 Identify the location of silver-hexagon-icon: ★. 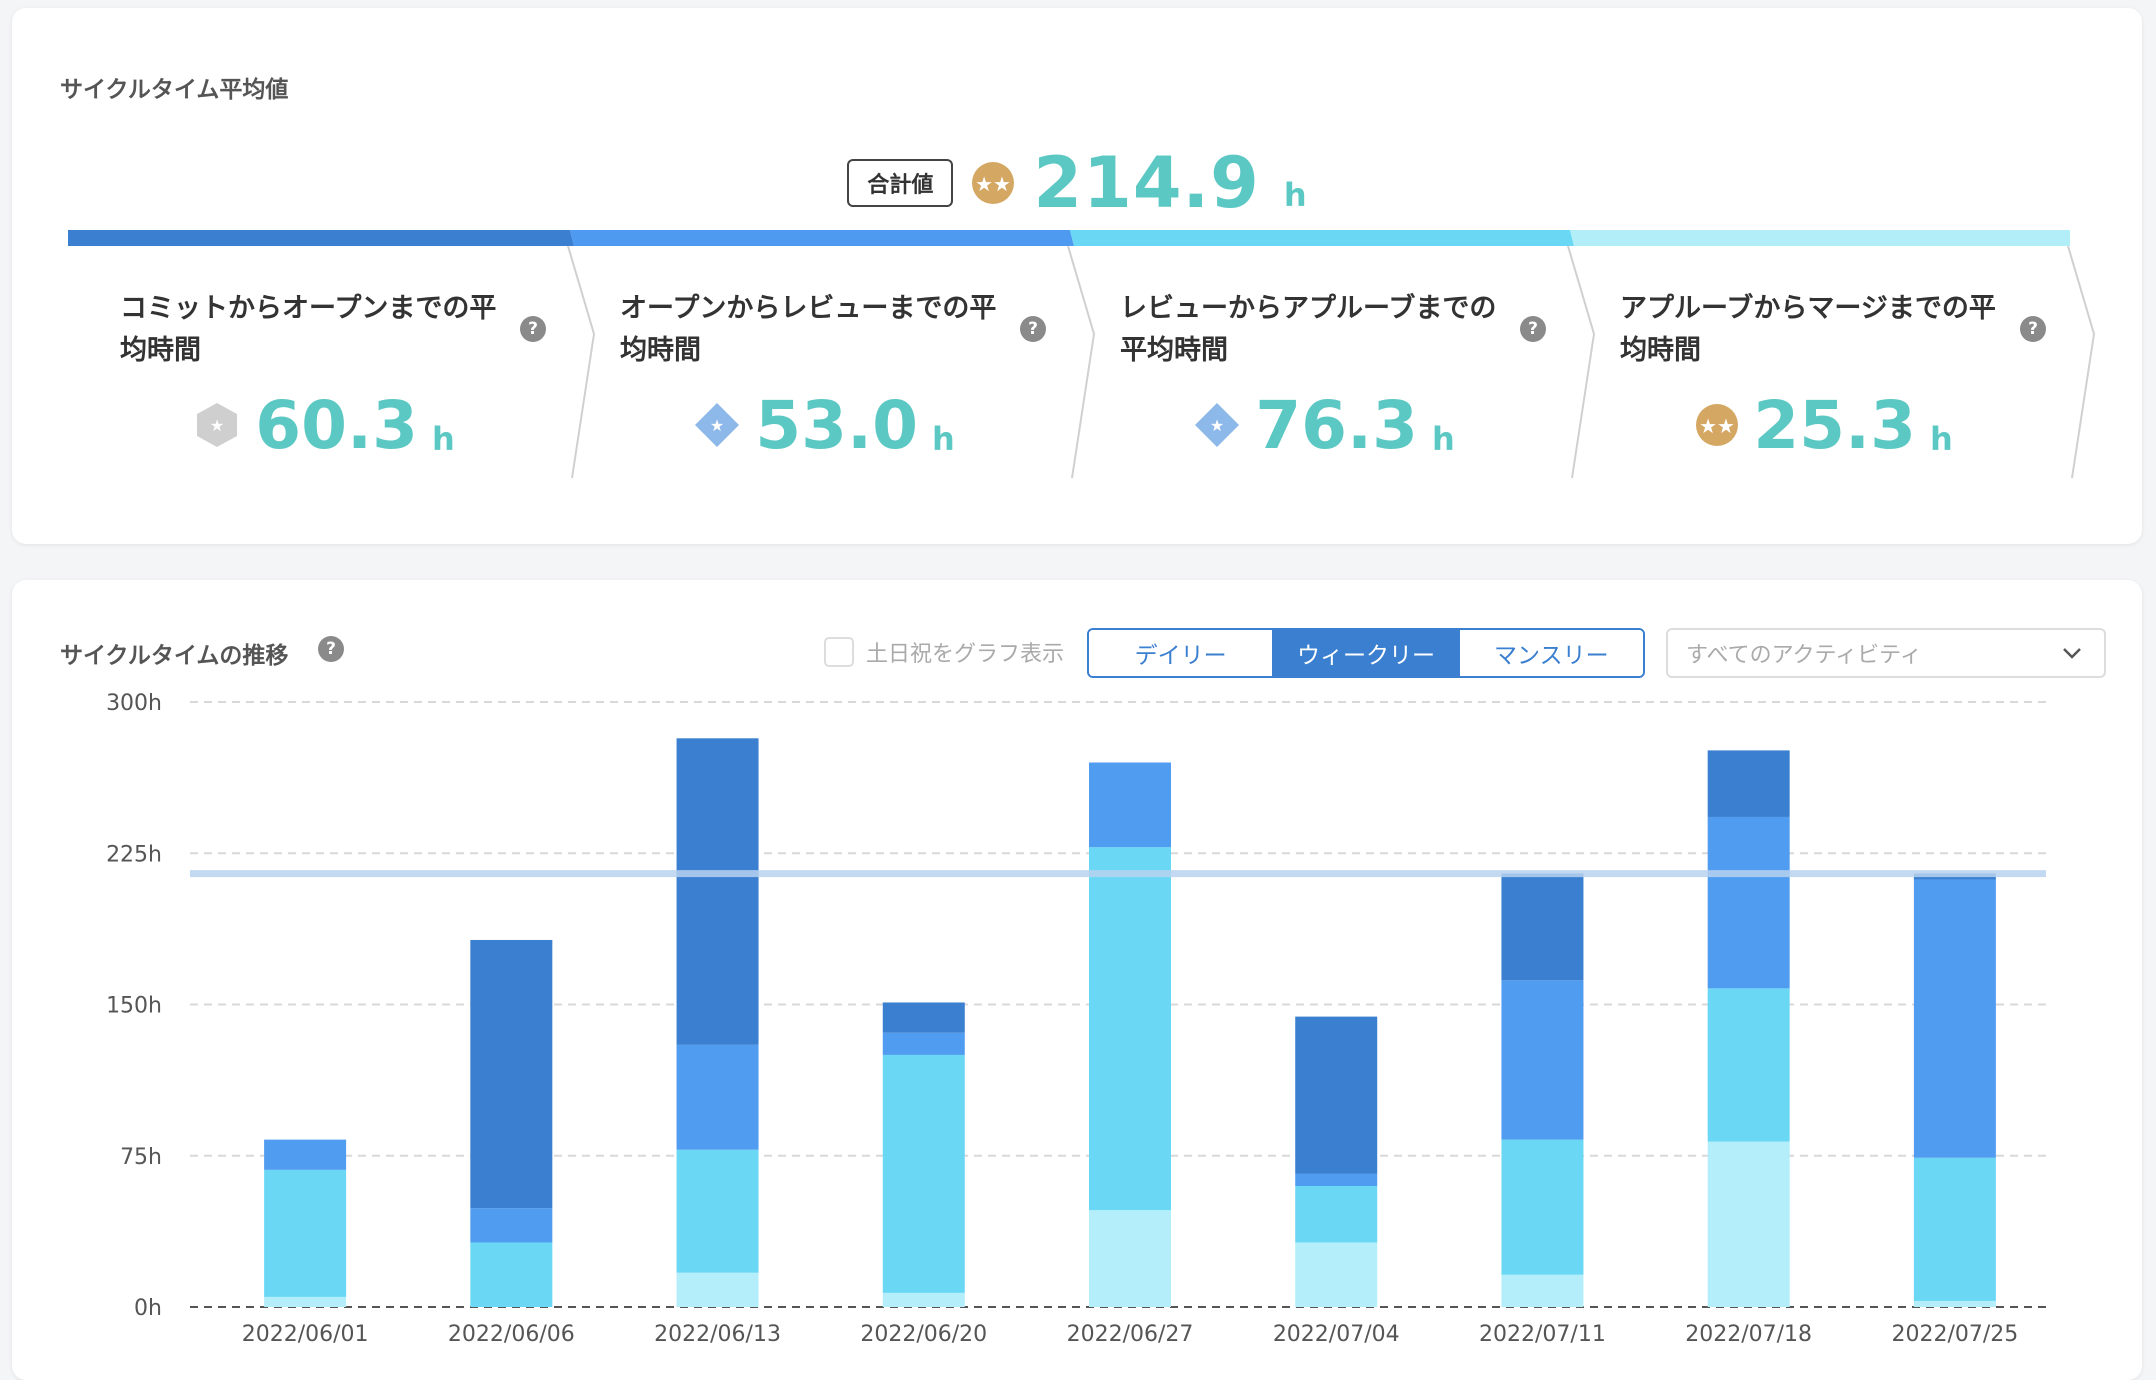
(217, 425).